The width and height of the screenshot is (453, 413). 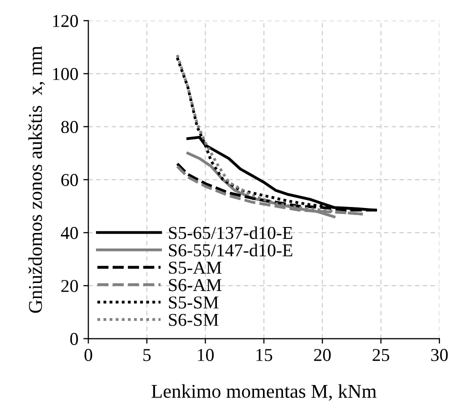 I want to click on y-tick-label: 60, so click(x=69, y=180).